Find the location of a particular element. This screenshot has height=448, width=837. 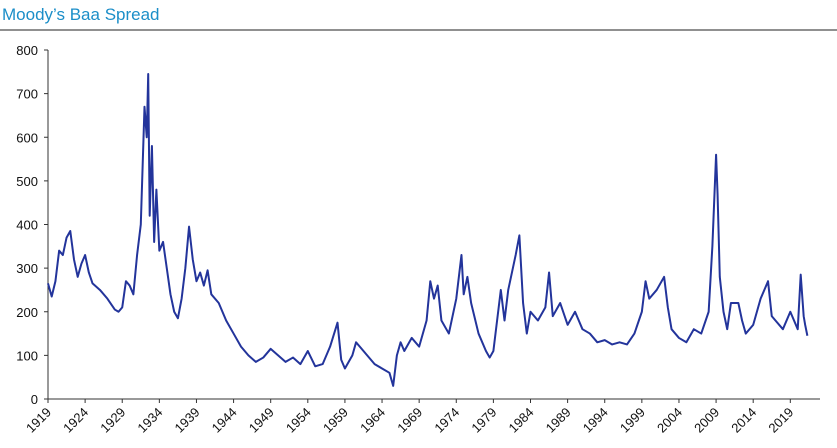

y-tick-label: 700 is located at coordinates (27, 94).